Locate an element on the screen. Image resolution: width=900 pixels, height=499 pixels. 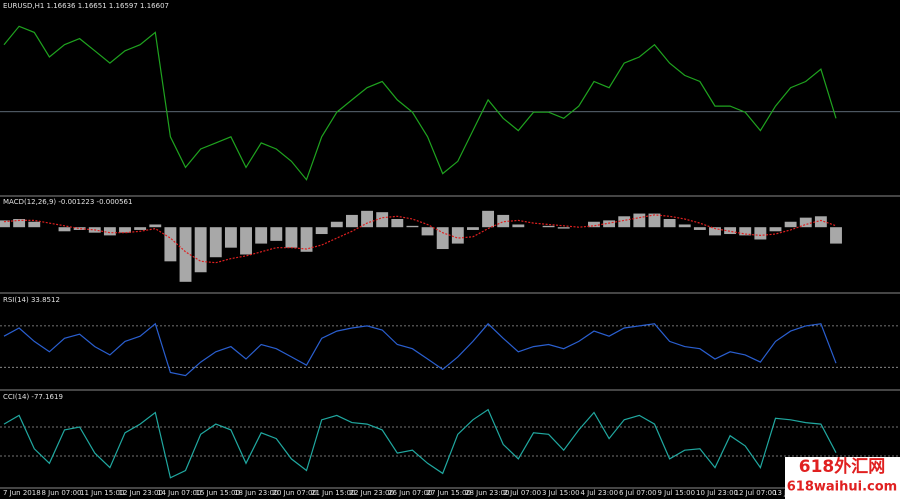
time-label: 26 Jun 07:00 is located at coordinates (410, 493).